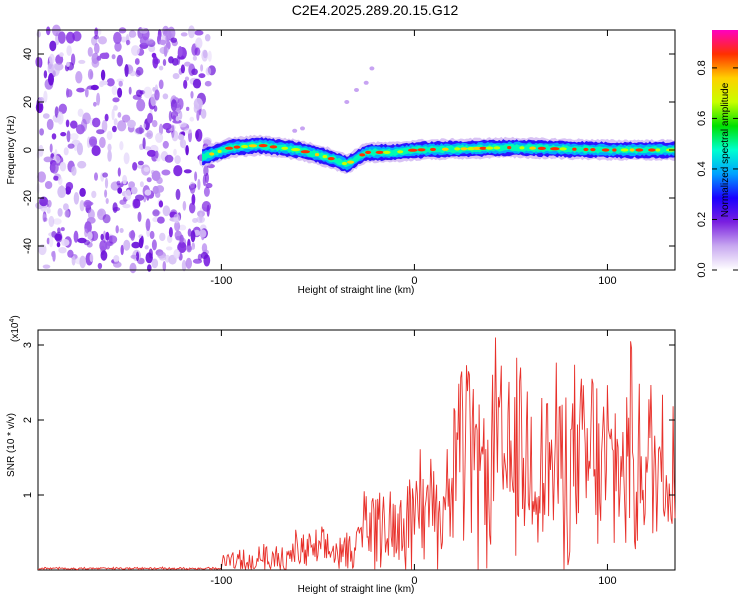 This screenshot has height=600, width=750. I want to click on colorbar-label: Normalized spectral amplitude, so click(725, 149).